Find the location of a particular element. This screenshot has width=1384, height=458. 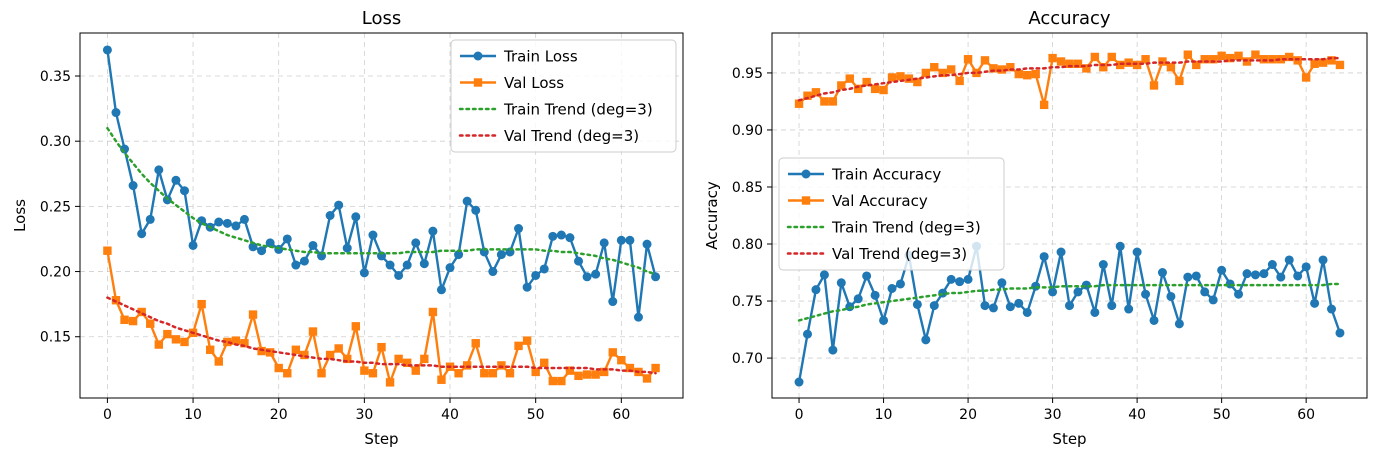

legend-label: Val Loss is located at coordinates (534, 83).